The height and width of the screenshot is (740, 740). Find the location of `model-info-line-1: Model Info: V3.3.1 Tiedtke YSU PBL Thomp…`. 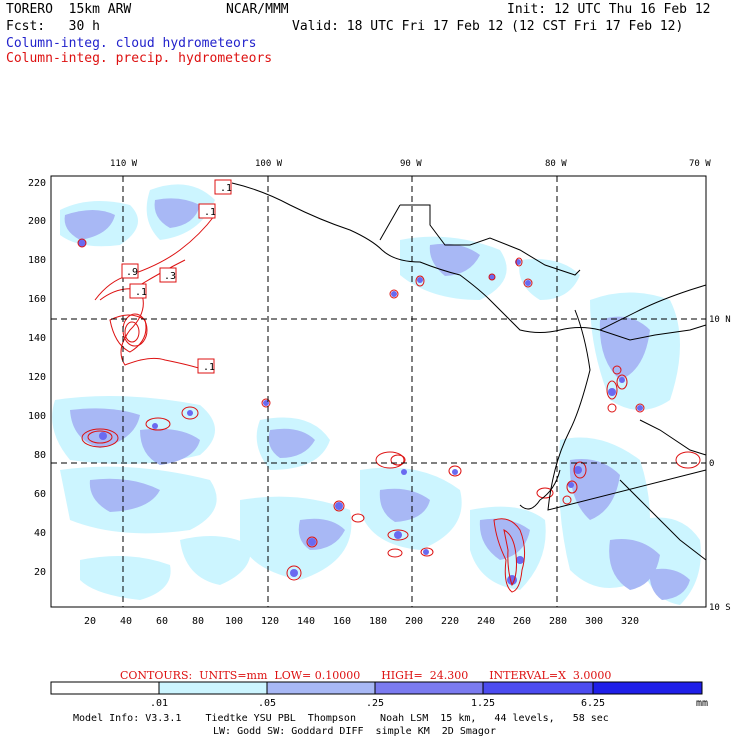

model-info-line-1: Model Info: V3.3.1 Tiedtke YSU PBL Thomp… is located at coordinates (341, 718).